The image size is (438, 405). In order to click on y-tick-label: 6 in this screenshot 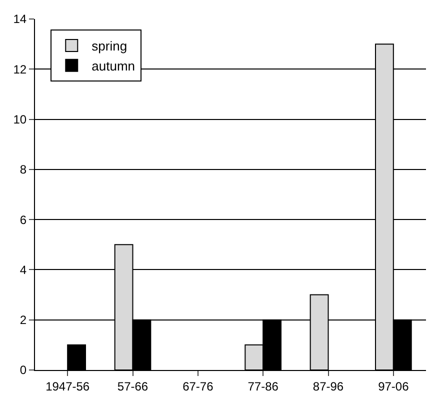, I will do `click(23, 219)`.